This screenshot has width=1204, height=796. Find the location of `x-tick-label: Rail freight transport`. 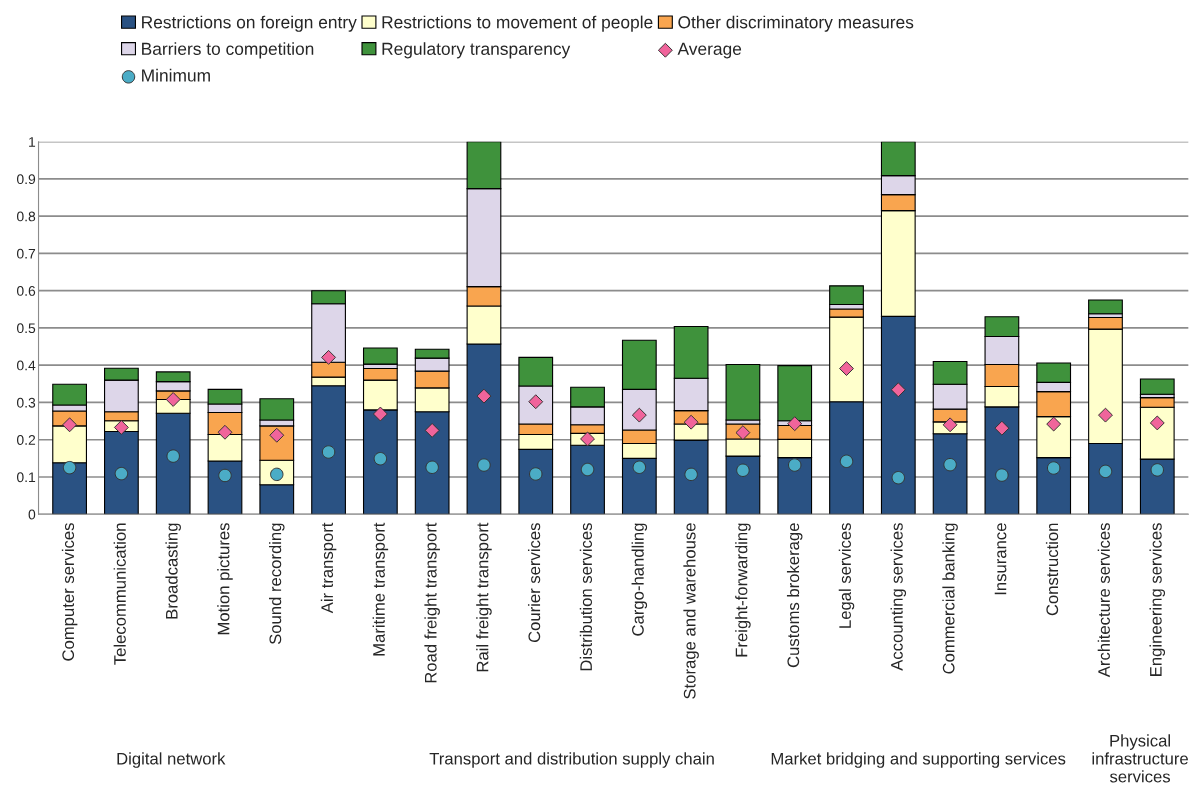

x-tick-label: Rail freight transport is located at coordinates (484, 597).